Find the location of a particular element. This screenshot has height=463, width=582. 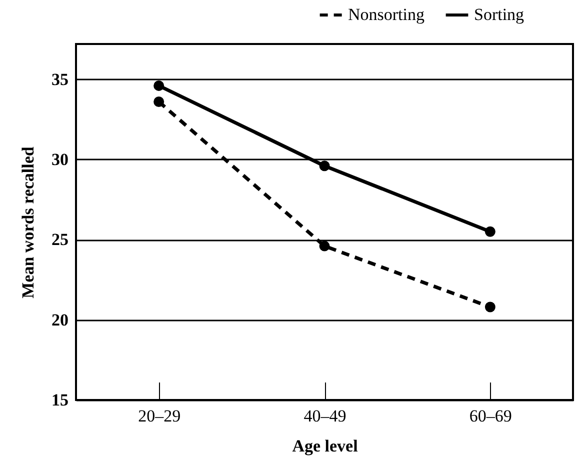

y-tick-label: 35 is located at coordinates (60, 79).